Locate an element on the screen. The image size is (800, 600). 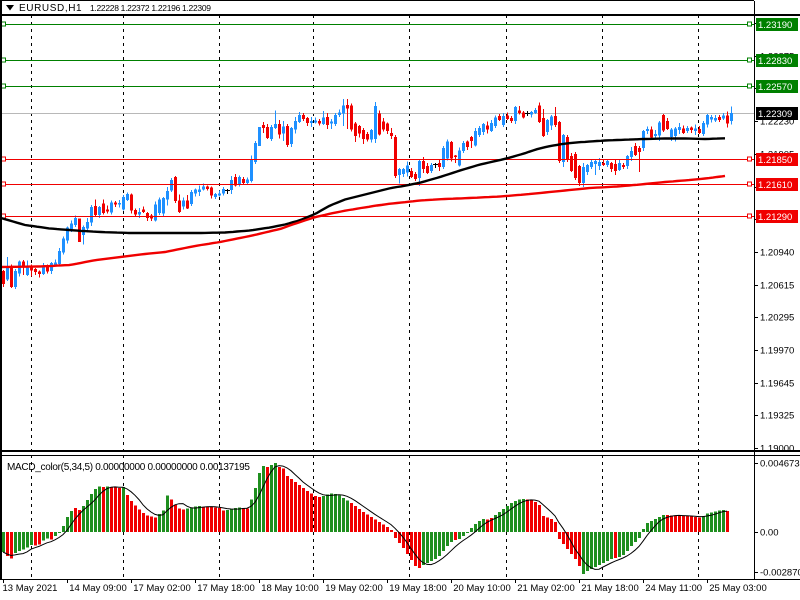
svg-text: 17 May 02:00 is located at coordinates (162, 588).